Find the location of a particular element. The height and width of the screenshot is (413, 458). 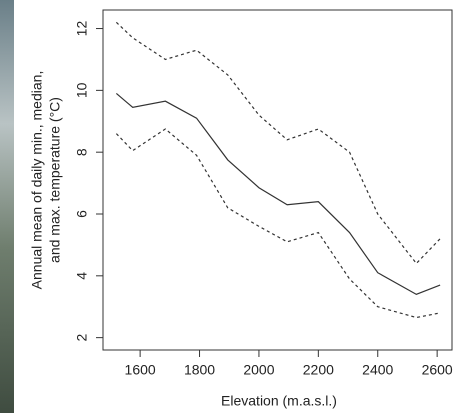

x-axis-label: Elevation (m.a.s.l.) is located at coordinates (279, 401).